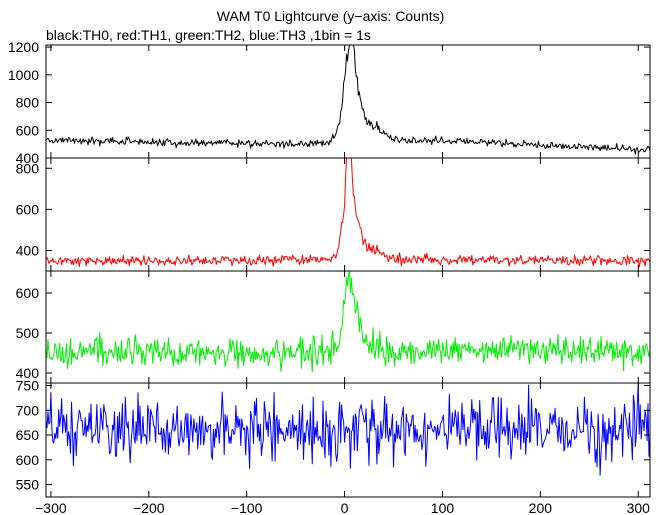 This screenshot has width=661, height=515. What do you see at coordinates (23, 47) in the screenshot?
I see `y-tick-label: 1200` at bounding box center [23, 47].